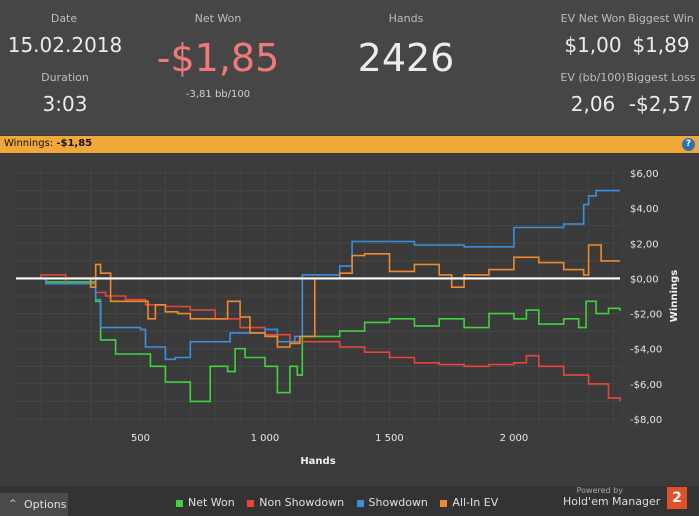 This screenshot has height=516, width=699. Describe the element at coordinates (661, 77) in the screenshot. I see `biggest-loss-label: Biggest Loss` at that location.